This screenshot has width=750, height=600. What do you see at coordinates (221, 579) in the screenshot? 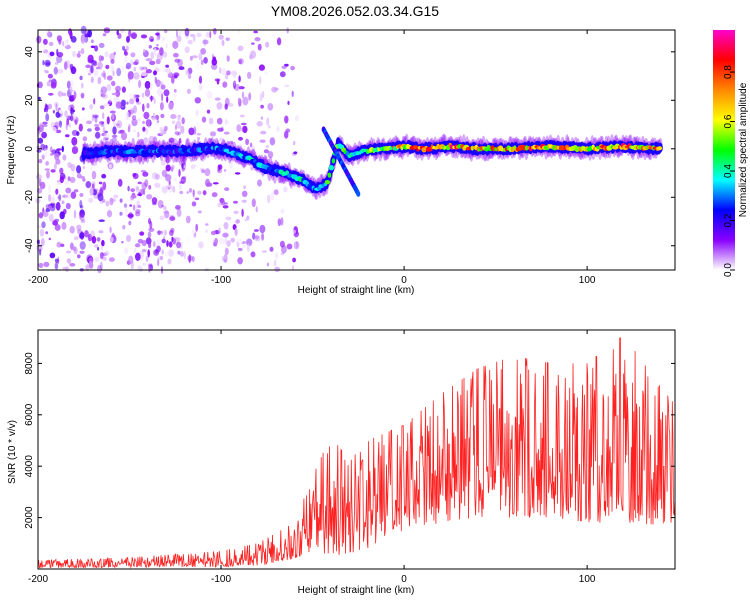
I see `x-tick-label: -100` at bounding box center [221, 579].